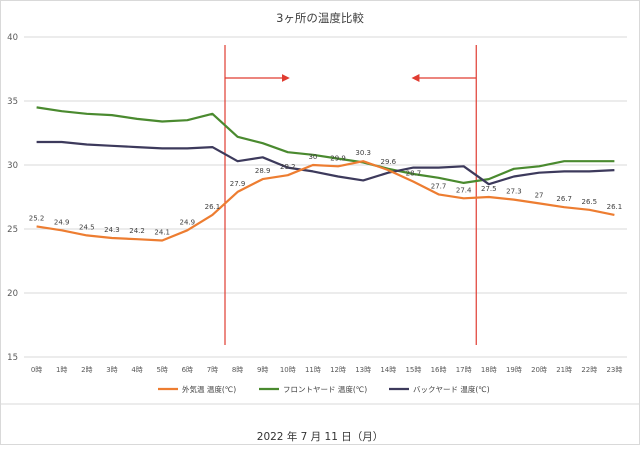 The image size is (640, 449). Describe the element at coordinates (363, 370) in the screenshot. I see `x-tick-label: 13時` at that location.